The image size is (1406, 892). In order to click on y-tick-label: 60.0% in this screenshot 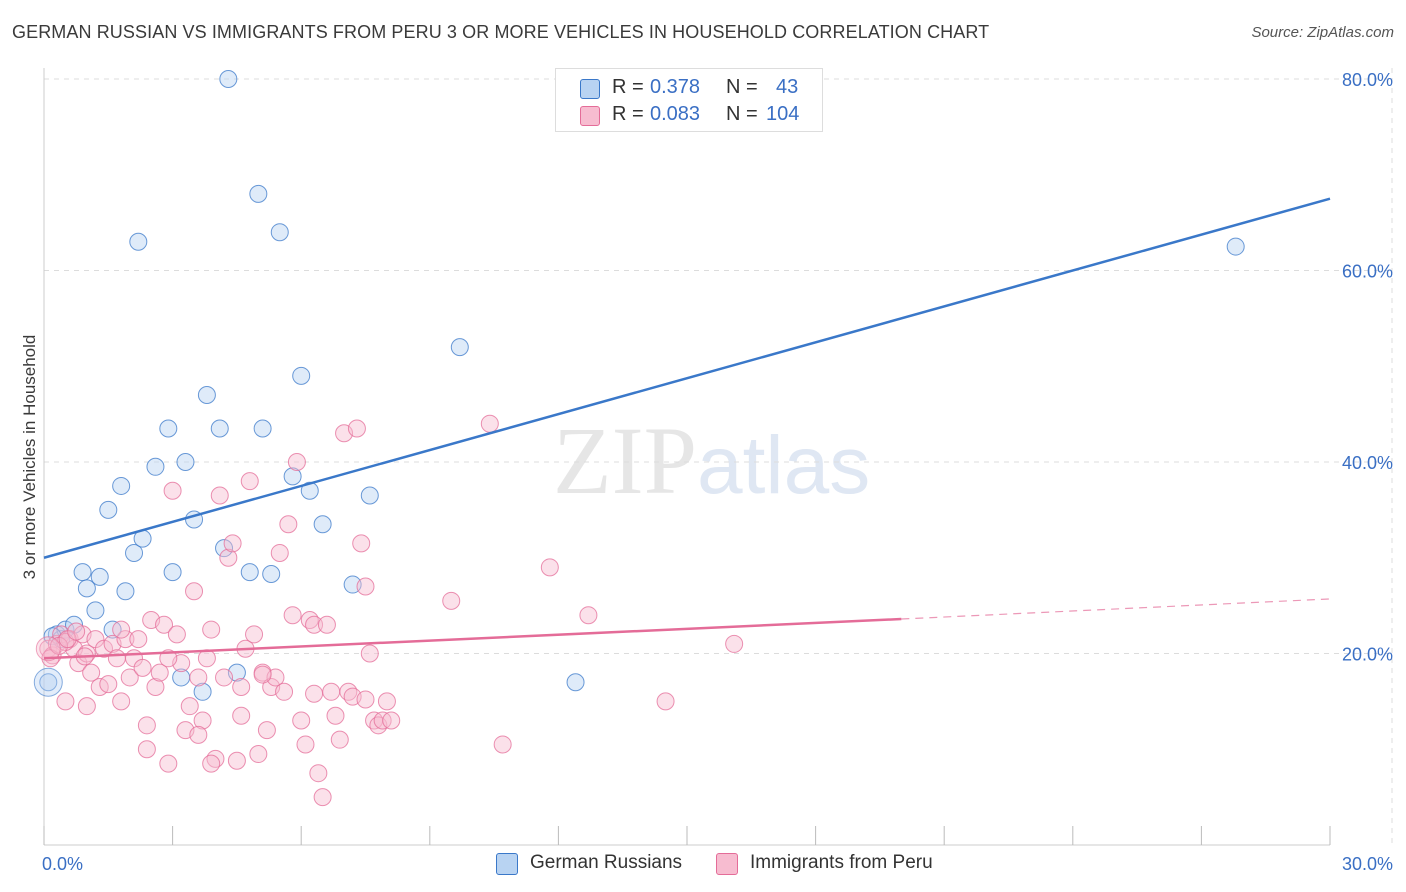, I will do `click(1367, 272)`.